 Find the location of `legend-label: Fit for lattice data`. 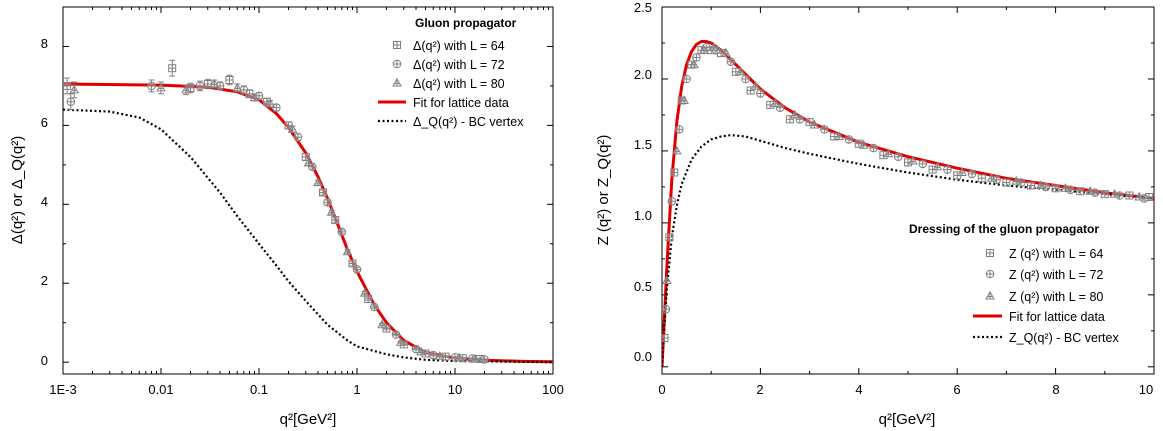

legend-label: Fit for lattice data is located at coordinates (461, 103).